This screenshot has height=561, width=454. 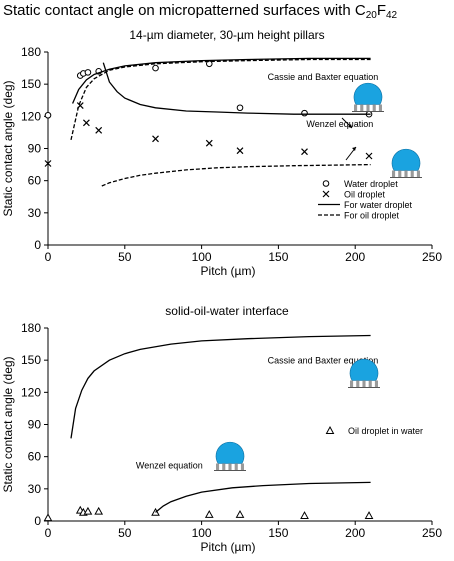 What do you see at coordinates (227, 35) in the screenshot?
I see `chart-1-title: 14-µm diameter, 30-µm height pillars` at bounding box center [227, 35].